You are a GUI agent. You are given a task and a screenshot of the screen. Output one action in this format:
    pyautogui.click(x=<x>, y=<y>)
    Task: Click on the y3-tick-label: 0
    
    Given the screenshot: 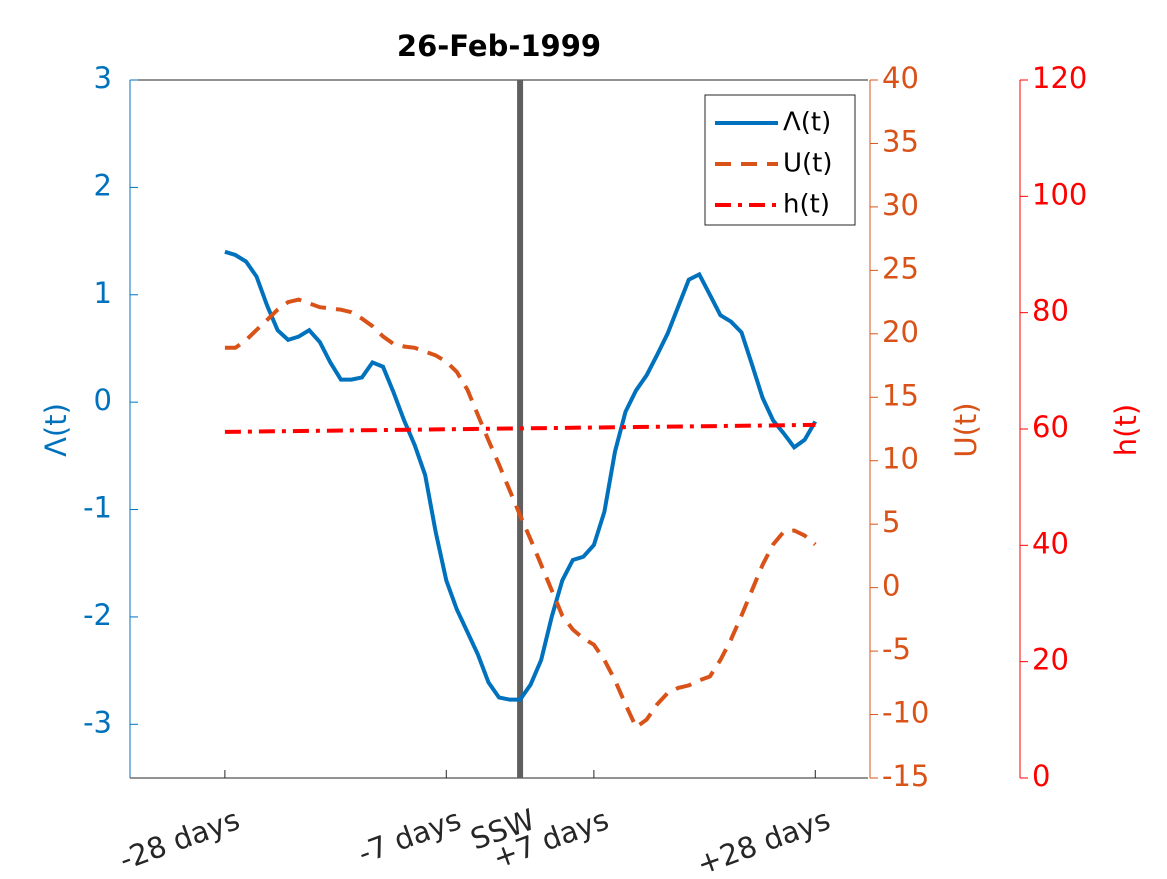 What is the action you would take?
    pyautogui.click(x=1041, y=776)
    